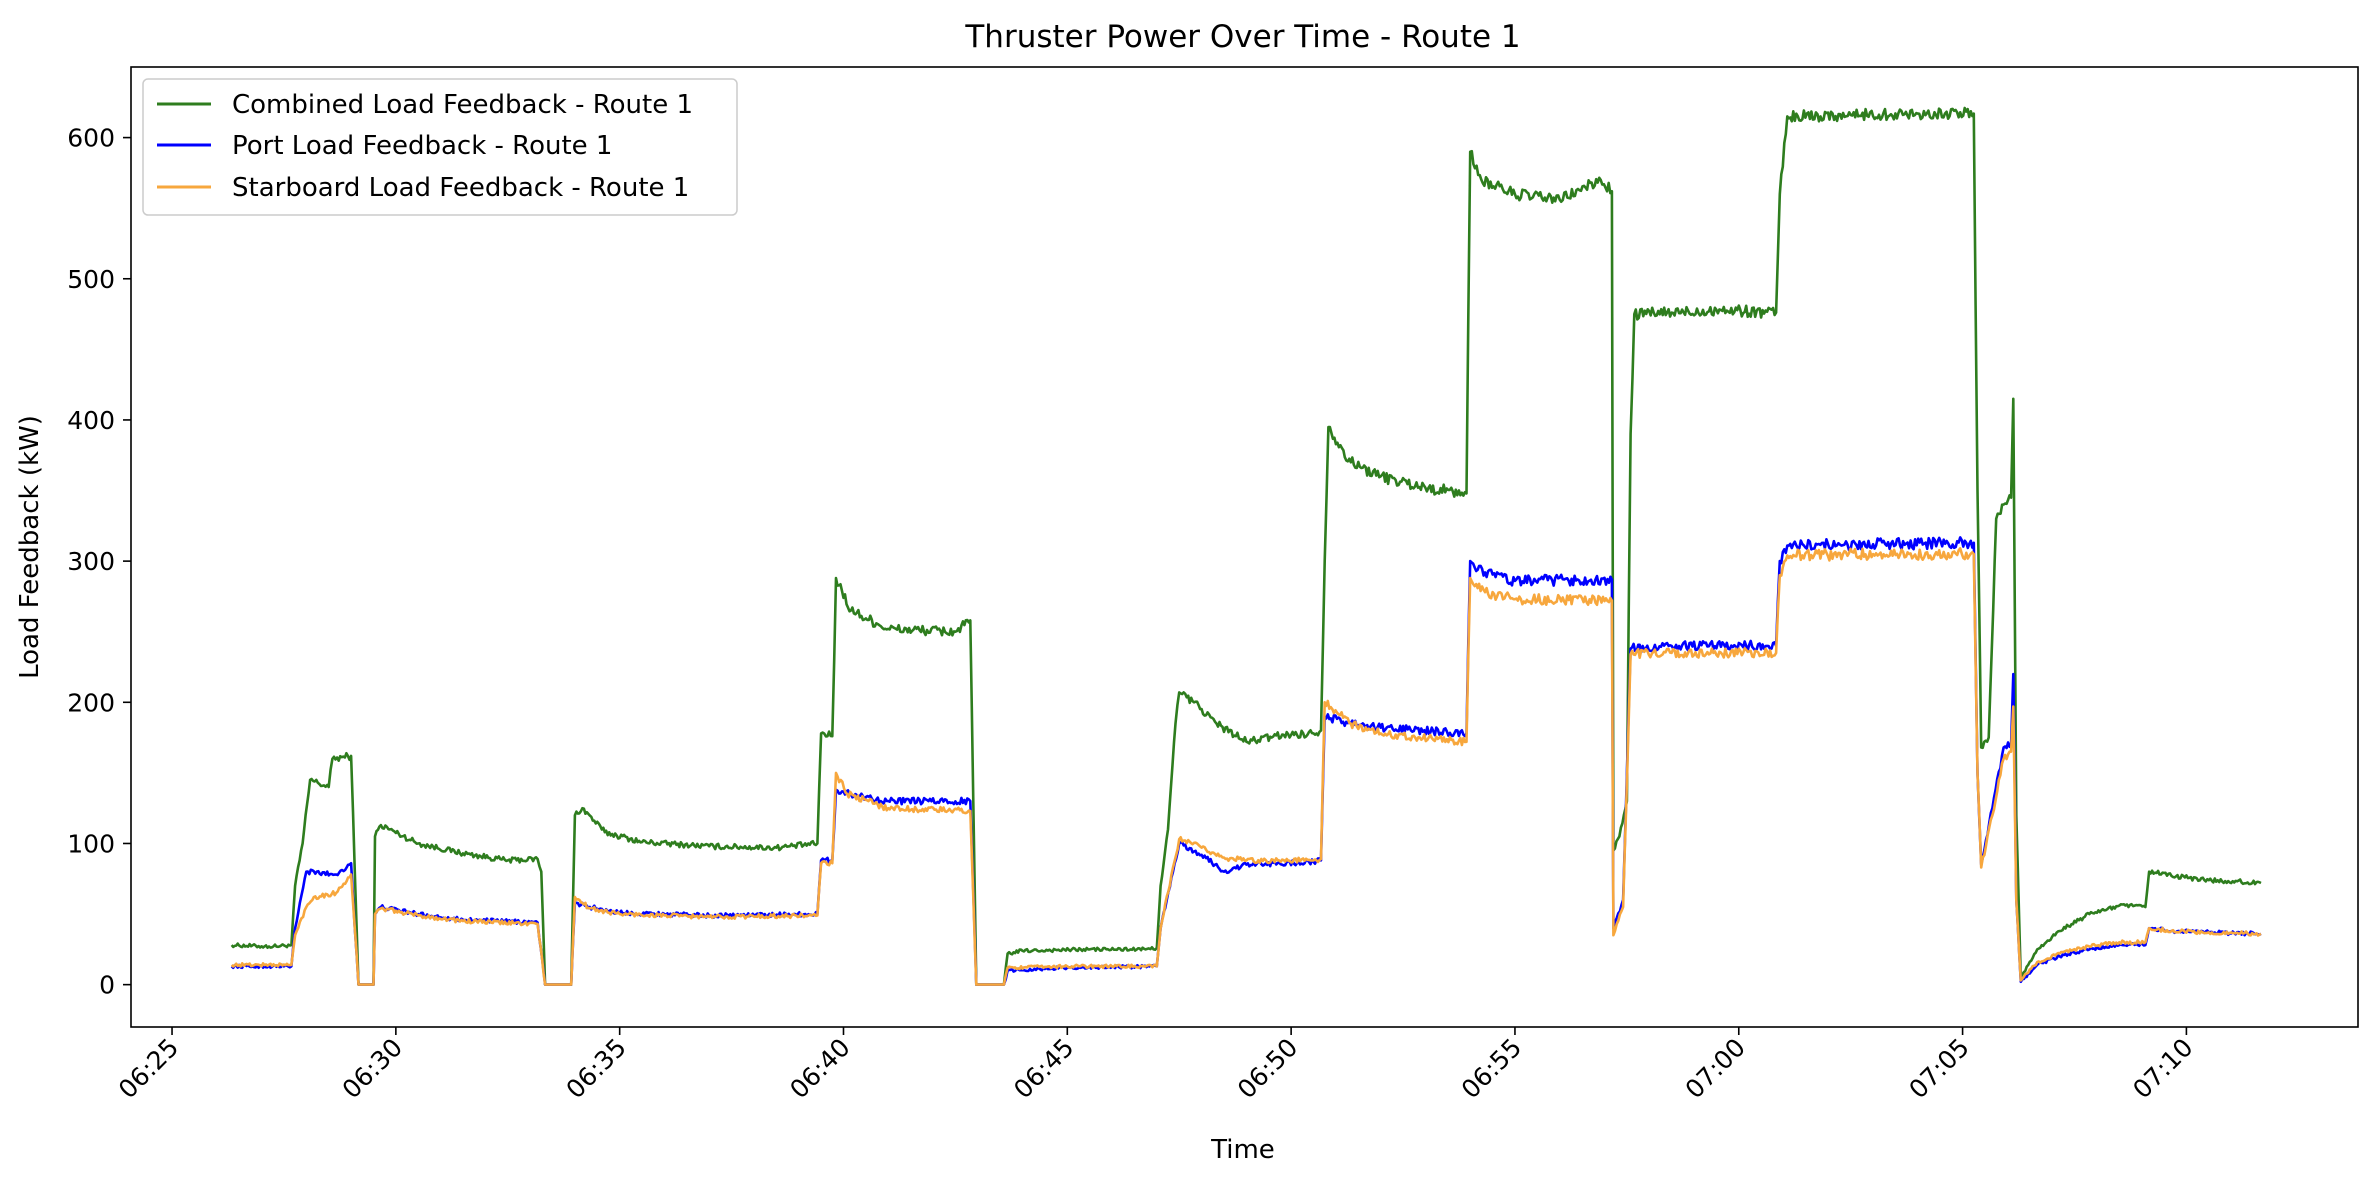  Describe the element at coordinates (1242, 1150) in the screenshot. I see `x-axis-title: Time` at that location.